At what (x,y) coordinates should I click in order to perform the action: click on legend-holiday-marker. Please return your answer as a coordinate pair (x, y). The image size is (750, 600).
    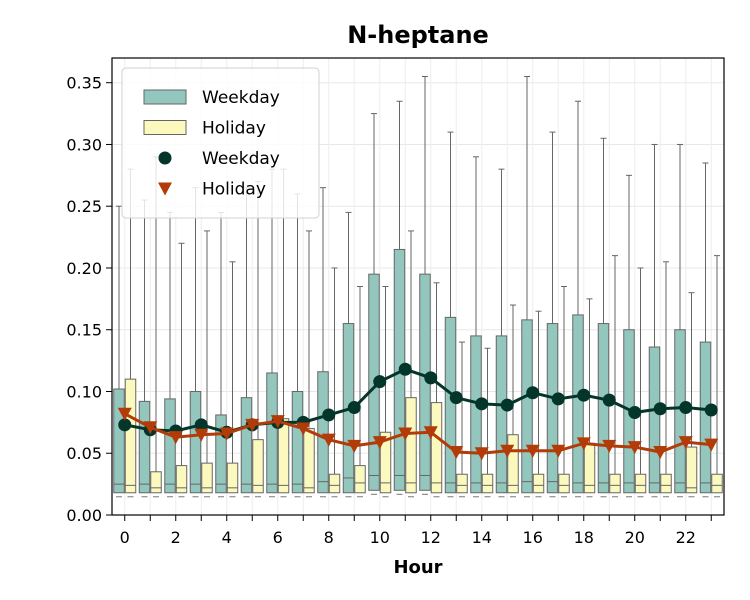
    Looking at the image, I should click on (165, 189).